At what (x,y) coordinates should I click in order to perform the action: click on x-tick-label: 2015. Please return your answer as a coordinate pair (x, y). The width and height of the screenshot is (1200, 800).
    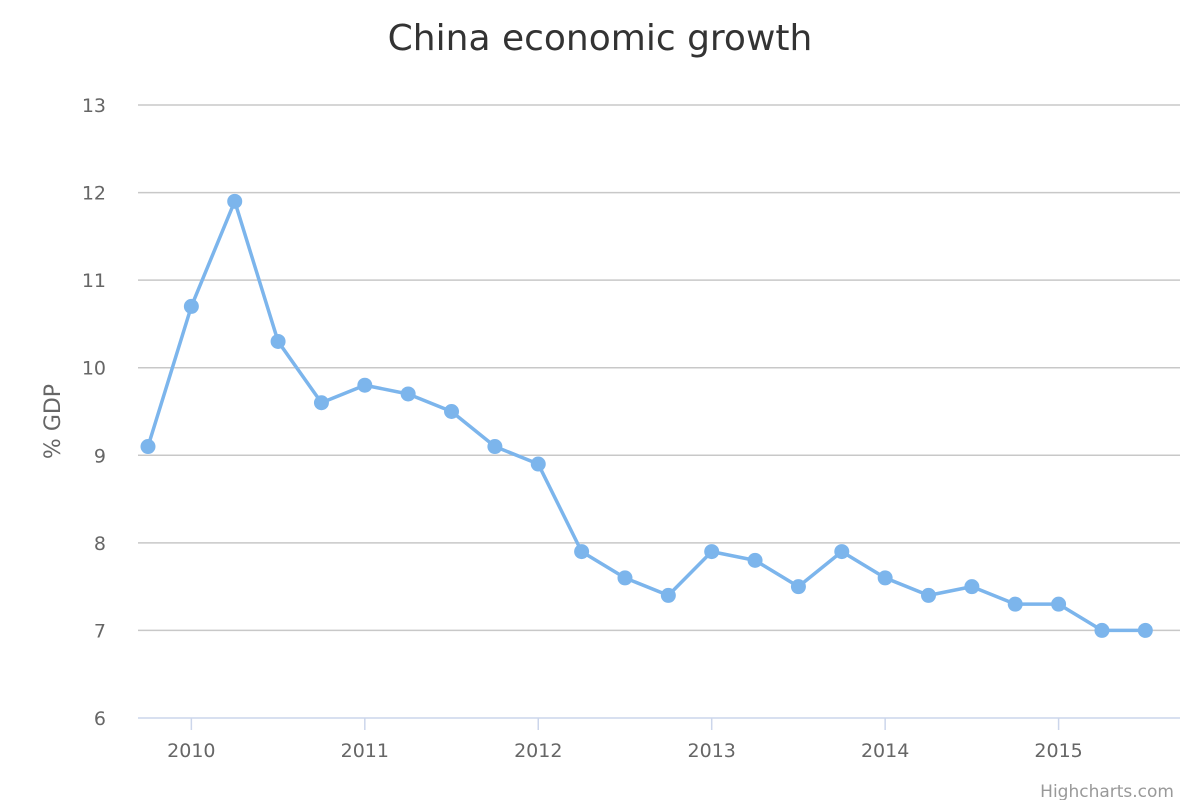
    Looking at the image, I should click on (1058, 751).